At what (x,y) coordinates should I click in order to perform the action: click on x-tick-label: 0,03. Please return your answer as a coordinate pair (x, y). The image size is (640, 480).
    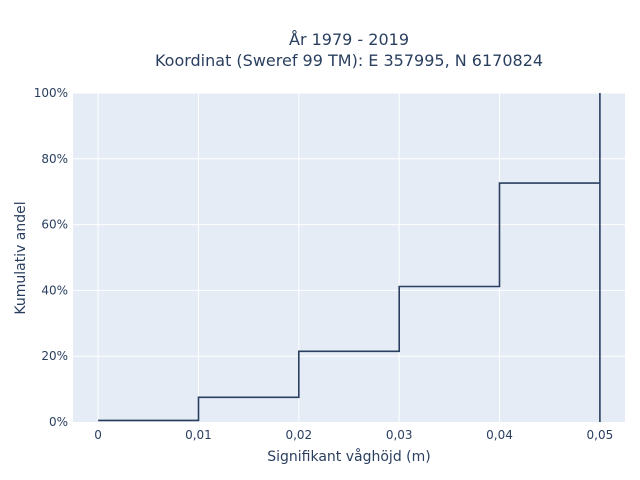
    Looking at the image, I should click on (399, 435).